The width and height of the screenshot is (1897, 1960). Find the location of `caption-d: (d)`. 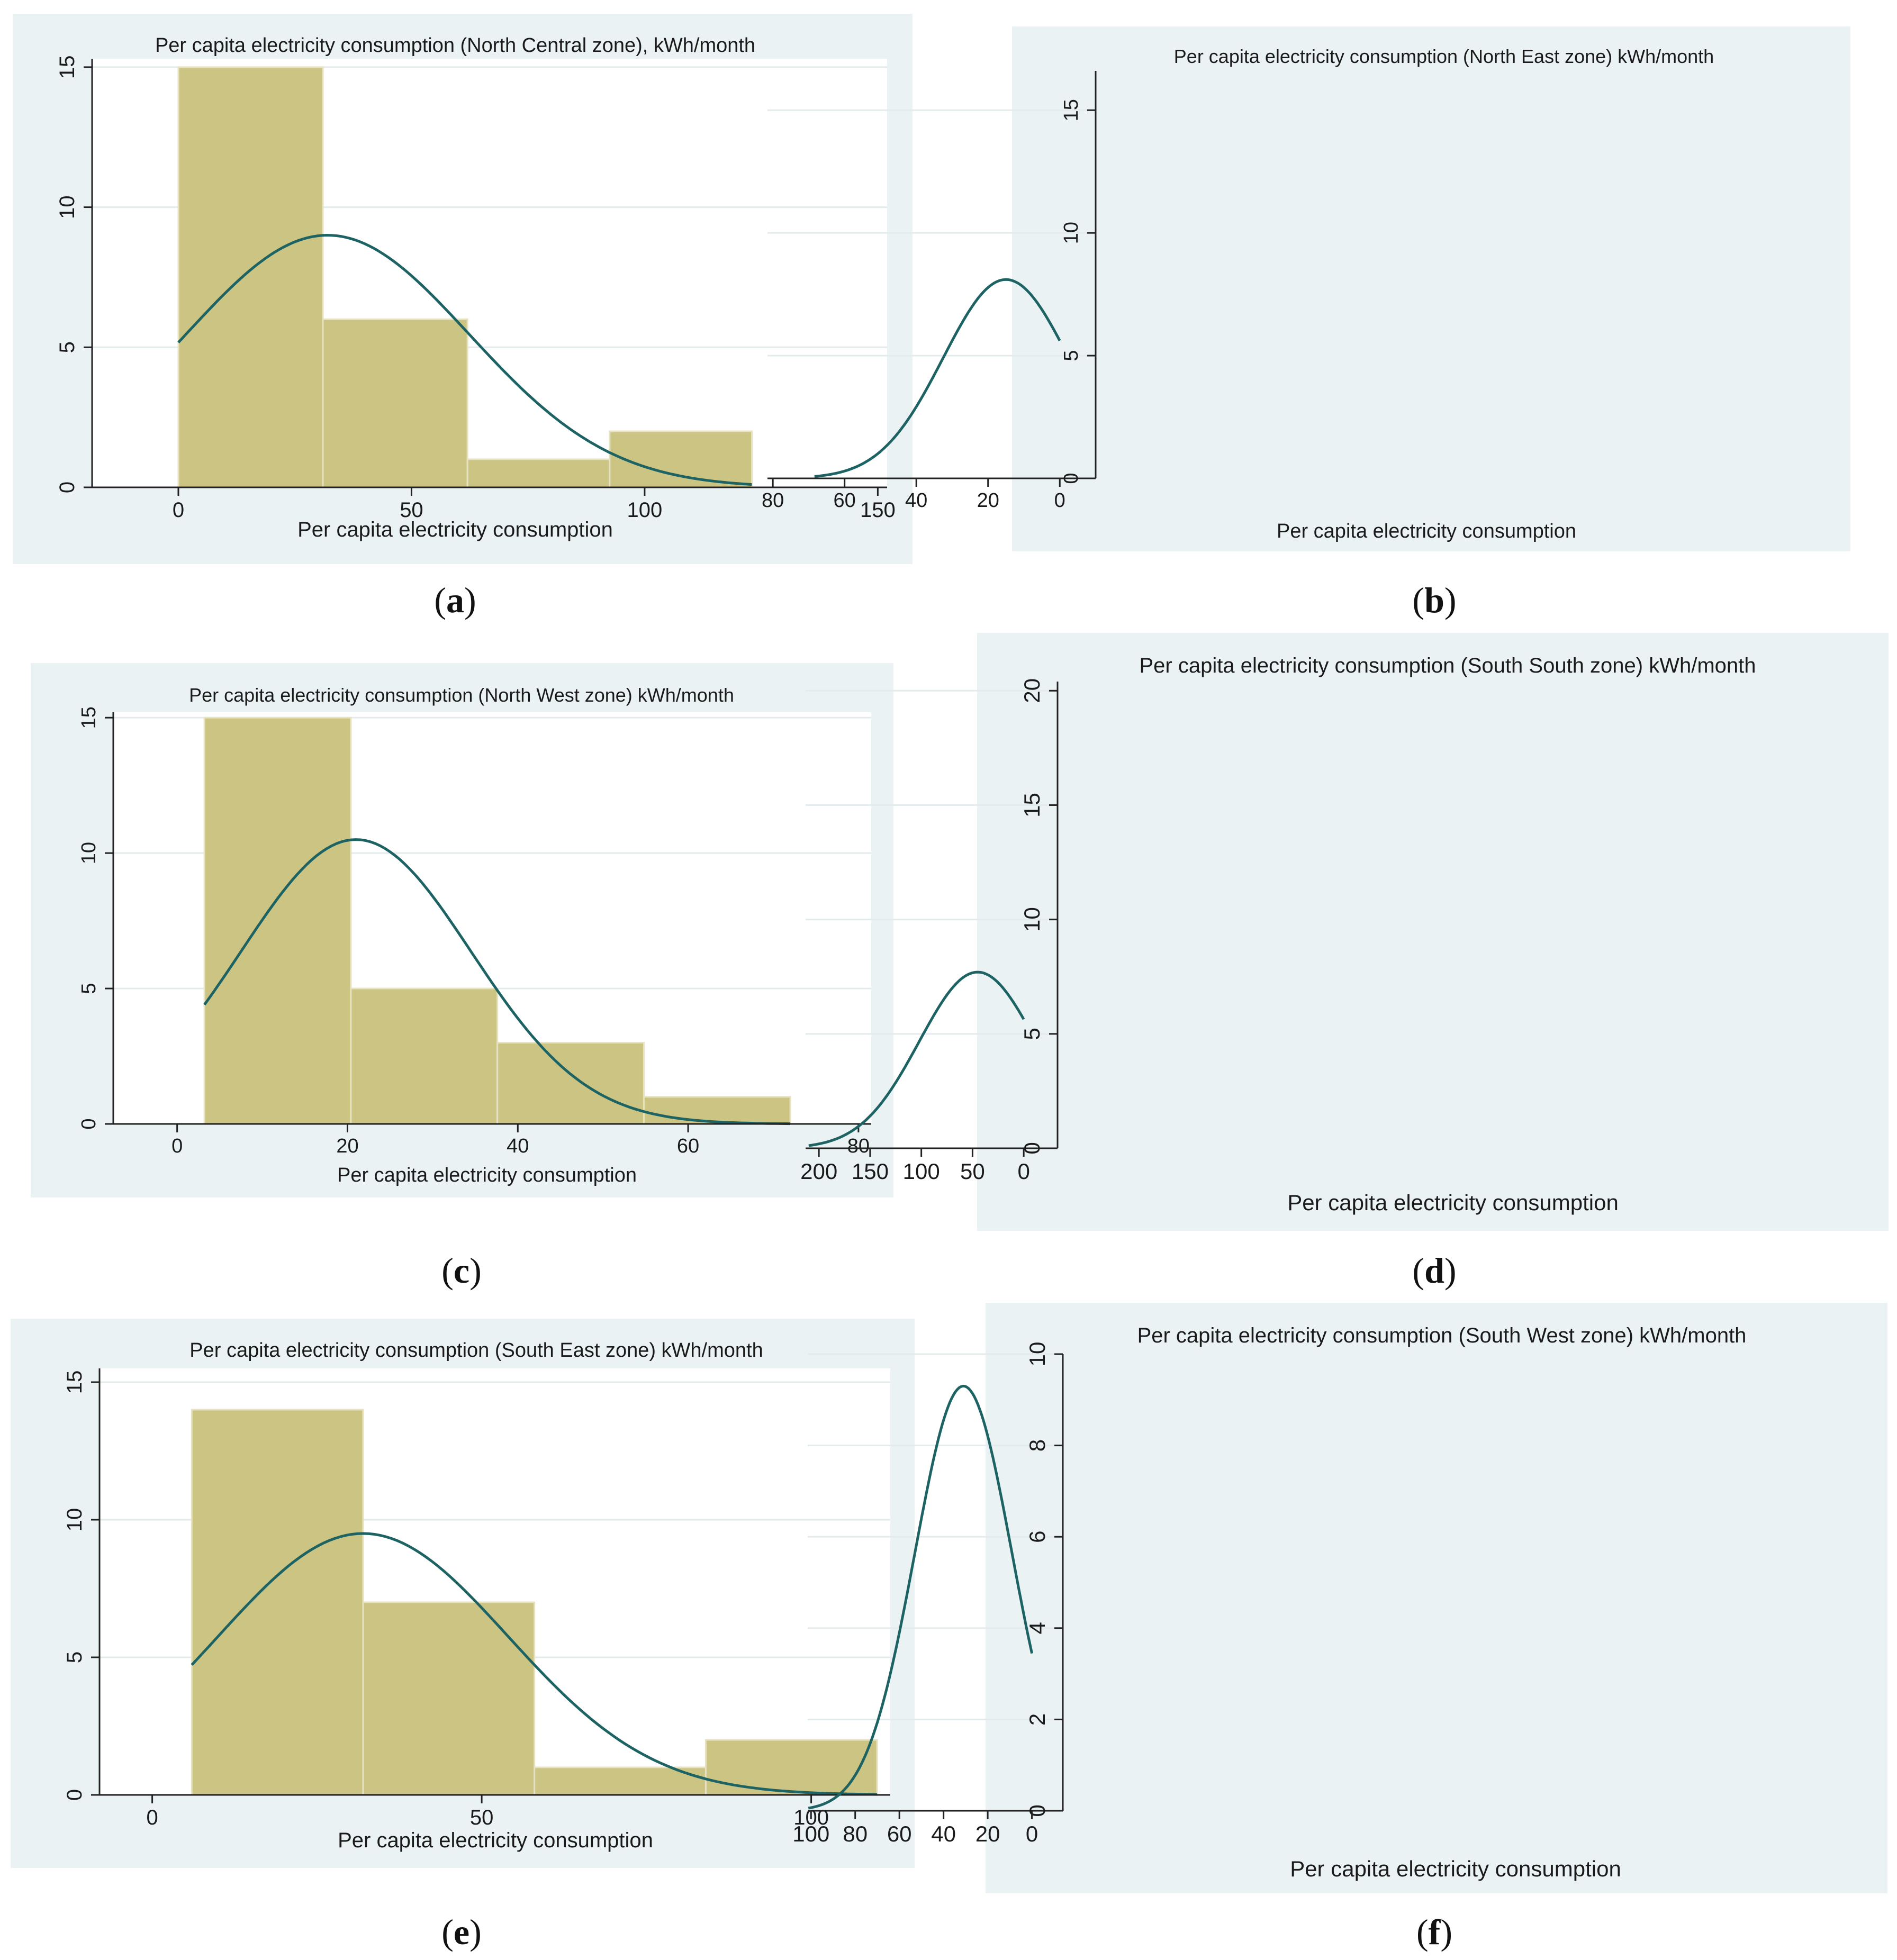

caption-d: (d) is located at coordinates (1434, 1271).